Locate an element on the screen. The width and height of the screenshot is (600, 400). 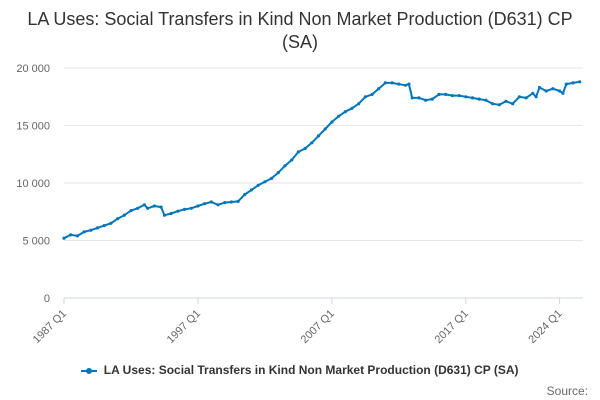
legend-dot is located at coordinates (89, 370).